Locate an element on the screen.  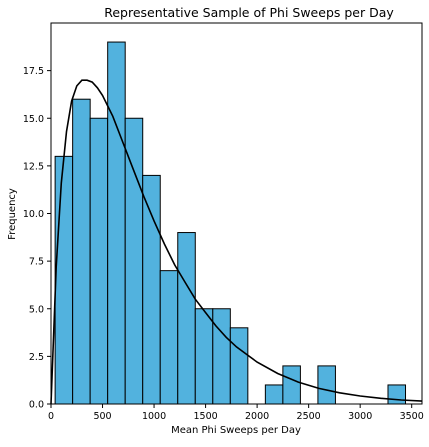
x-tick-label: 1000 is located at coordinates (154, 416).